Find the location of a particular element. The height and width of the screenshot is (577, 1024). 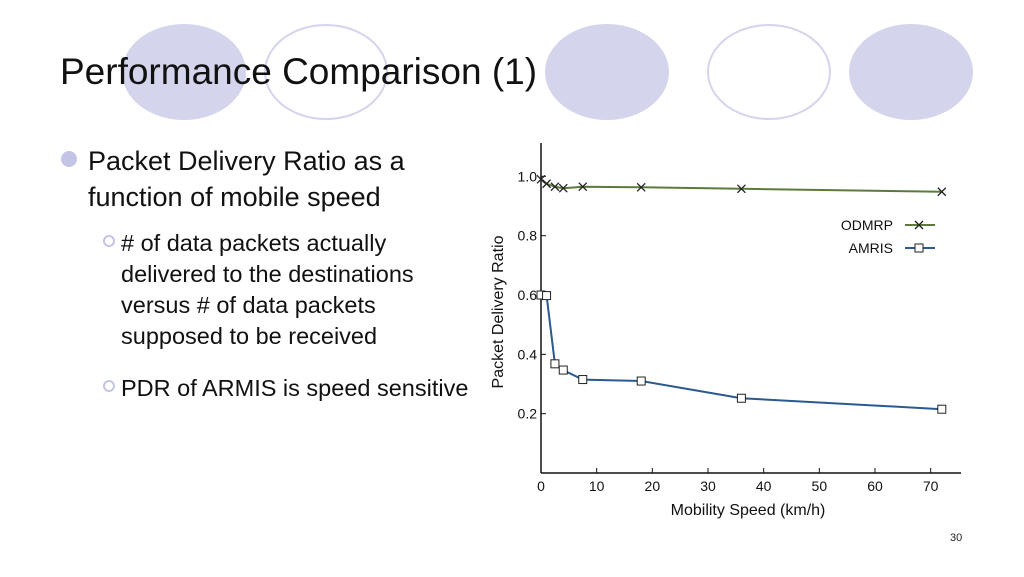

y-tick-label: 0.4 is located at coordinates (528, 354).